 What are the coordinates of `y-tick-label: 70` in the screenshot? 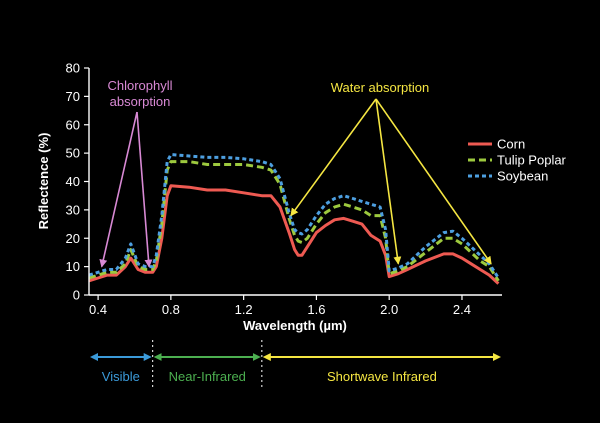 It's located at (73, 96).